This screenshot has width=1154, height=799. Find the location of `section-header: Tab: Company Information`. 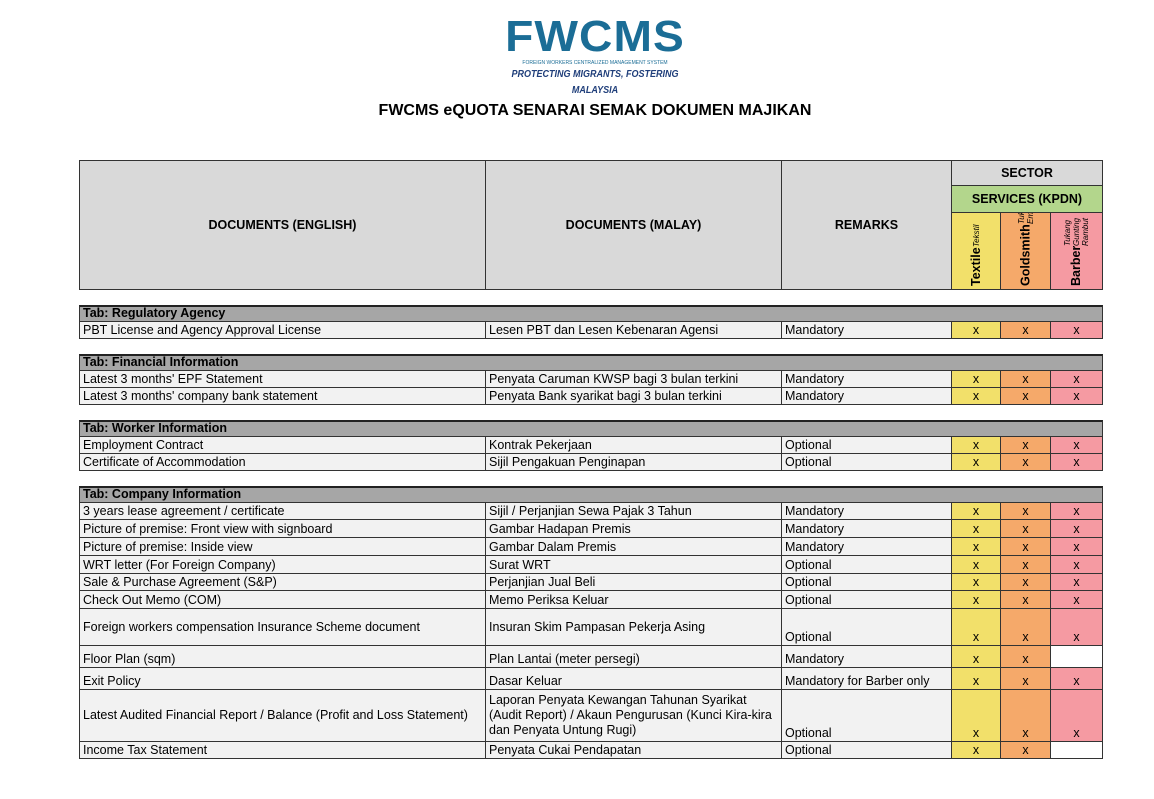

section-header: Tab: Company Information is located at coordinates (591, 494).